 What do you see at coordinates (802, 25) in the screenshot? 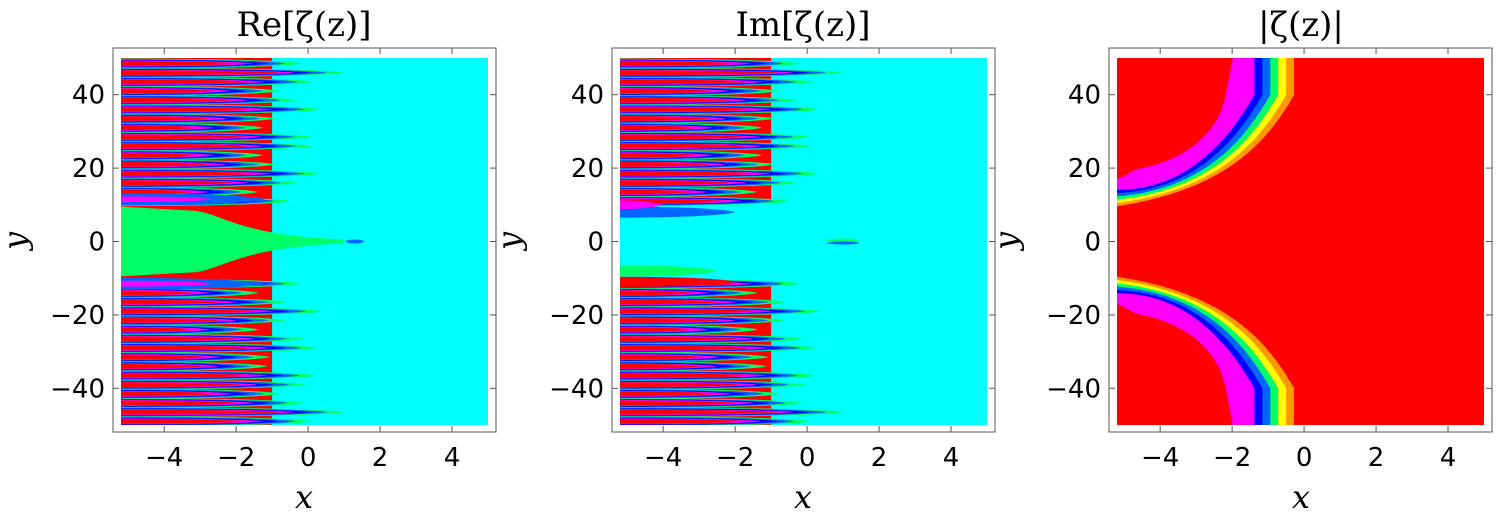
I see `panel-title: Im[ζ(z)]` at bounding box center [802, 25].